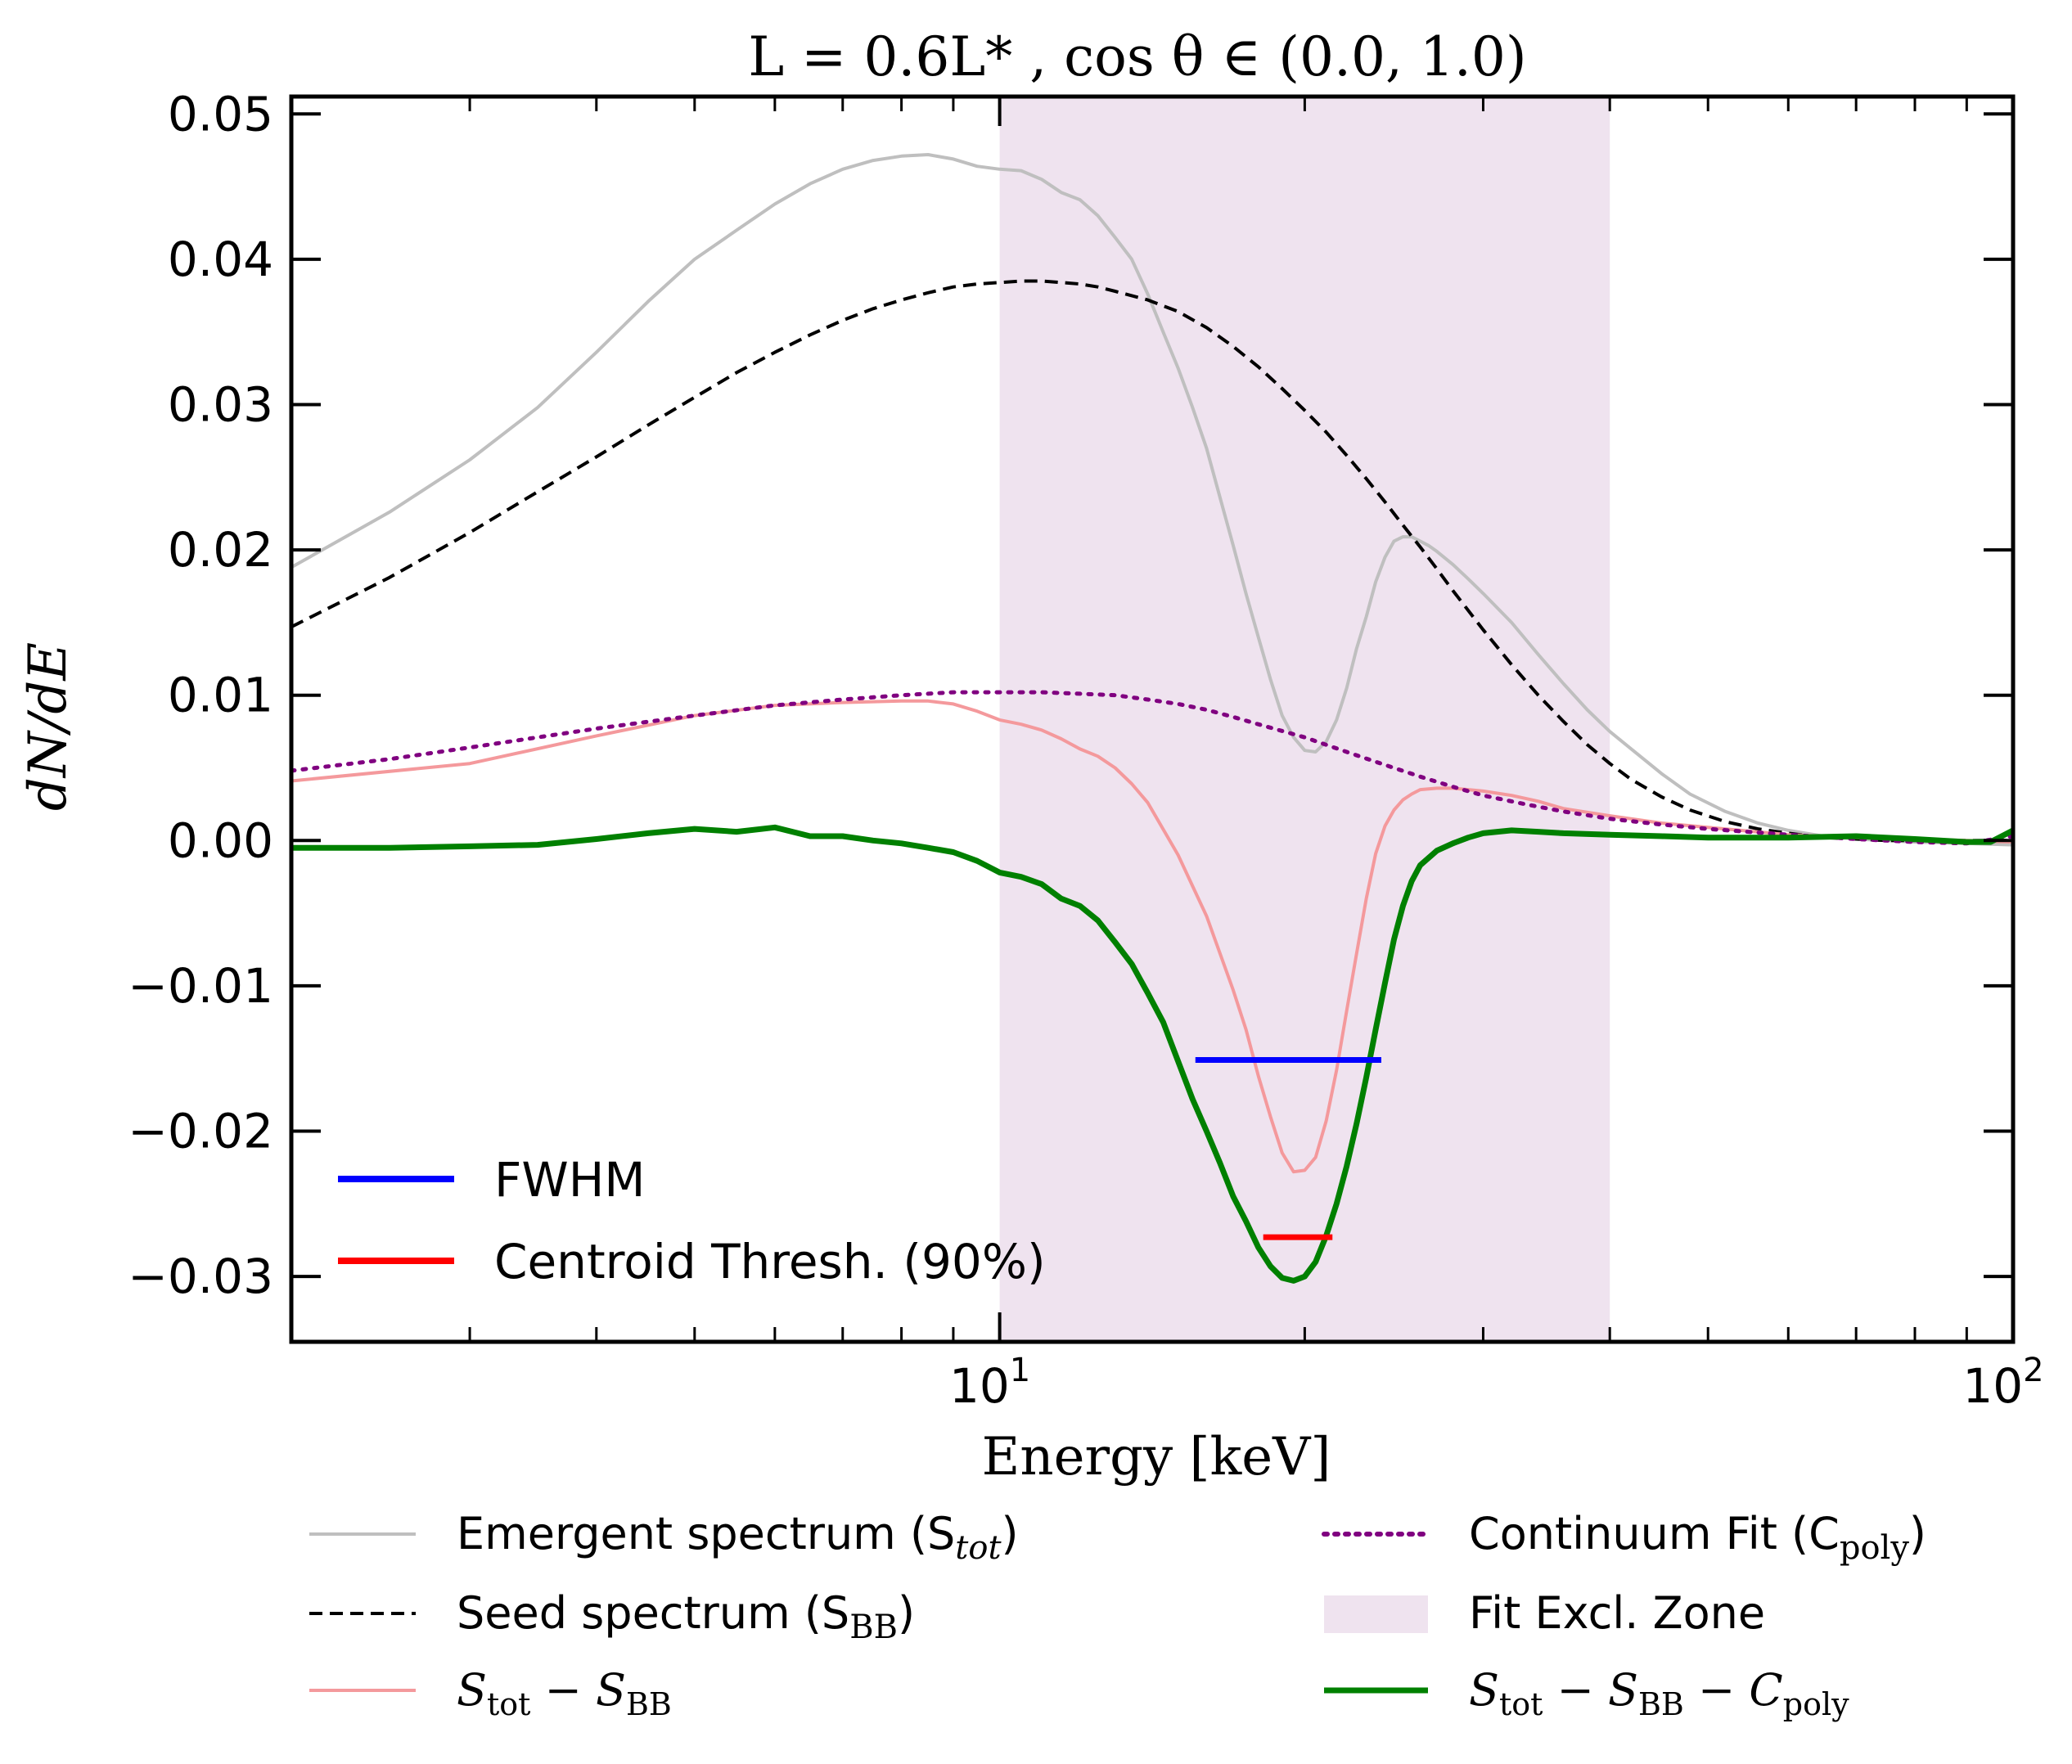 Image resolution: width=2072 pixels, height=1764 pixels. What do you see at coordinates (220, 550) in the screenshot?
I see `y-tick-label-5: 0.02` at bounding box center [220, 550].